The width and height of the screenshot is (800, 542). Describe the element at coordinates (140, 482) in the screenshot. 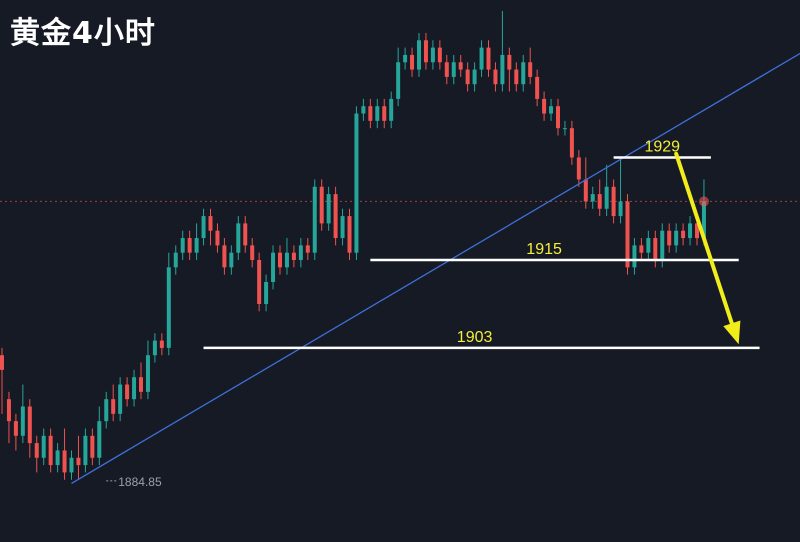

I see `low-marker-label: 1884.85` at that location.